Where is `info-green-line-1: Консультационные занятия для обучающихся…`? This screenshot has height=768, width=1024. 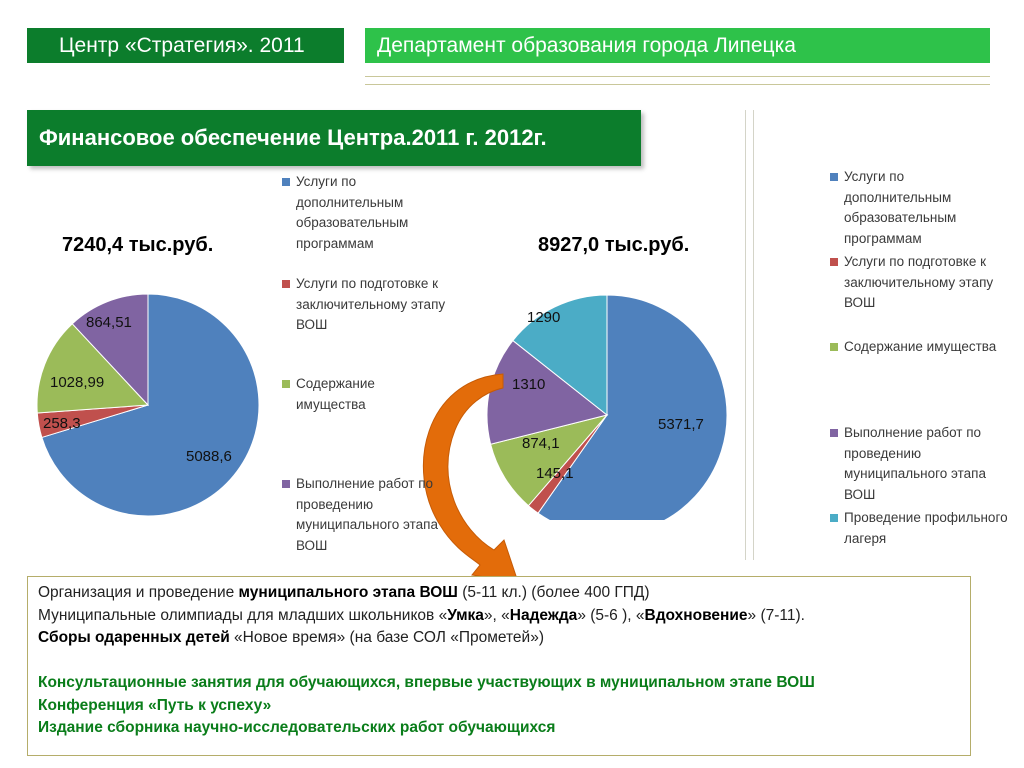 info-green-line-1: Консультационные занятия для обучающихся… is located at coordinates (426, 682).